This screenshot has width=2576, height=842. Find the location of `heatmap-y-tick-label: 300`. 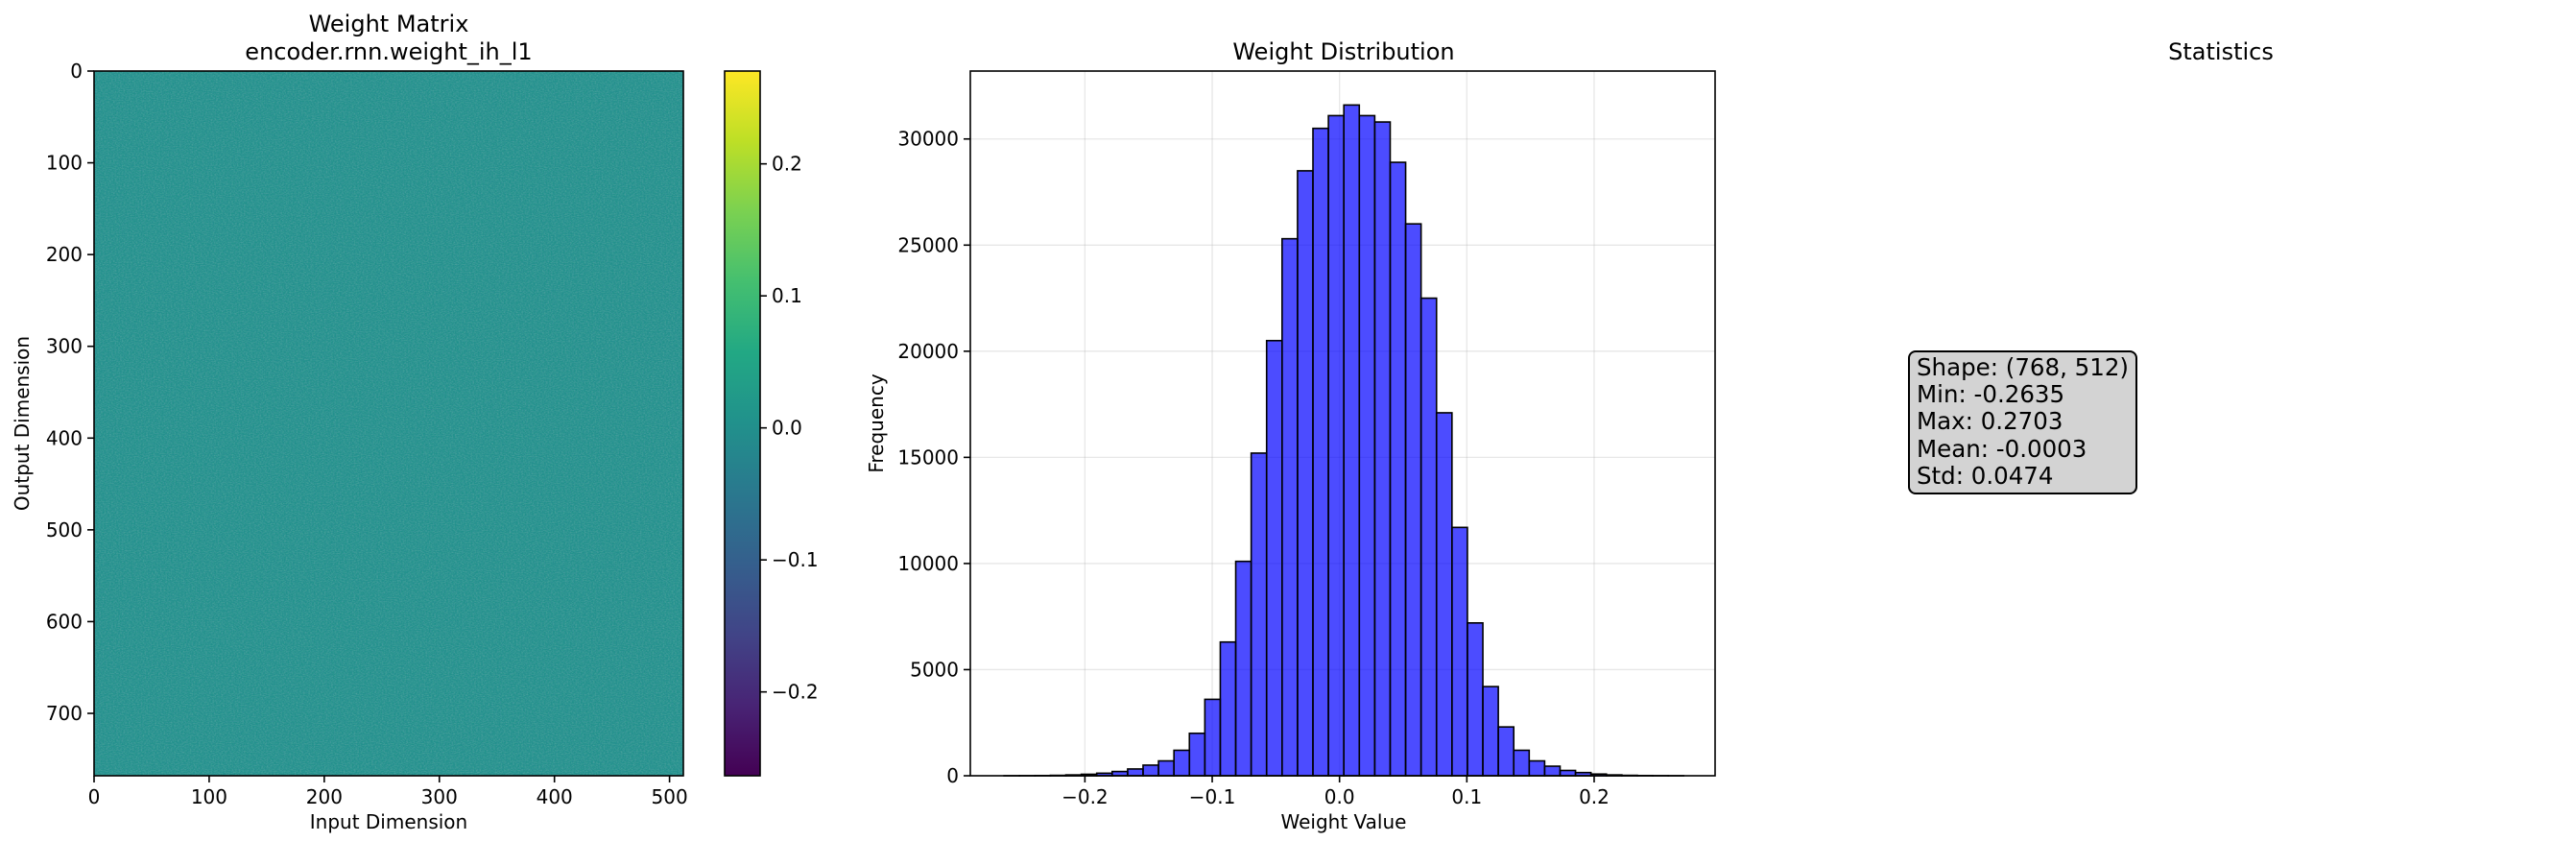

heatmap-y-tick-label: 300 is located at coordinates (64, 346).